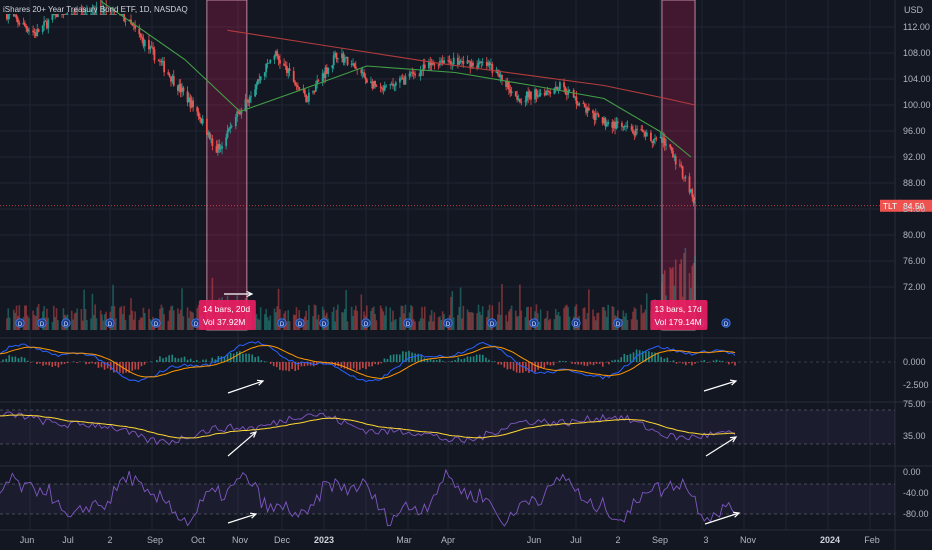 This screenshot has width=932, height=550. I want to click on price-tick-label: 92.00, so click(914, 157).